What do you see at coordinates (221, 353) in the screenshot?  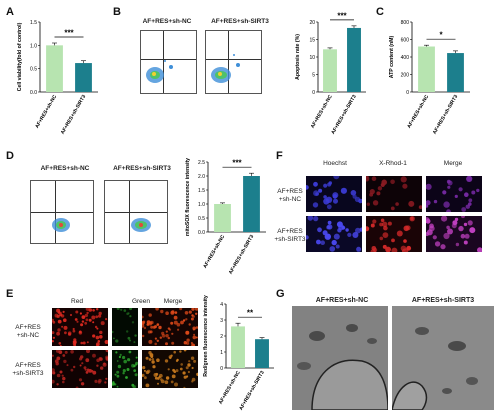 I see `y-tick-label: 1` at bounding box center [221, 353].